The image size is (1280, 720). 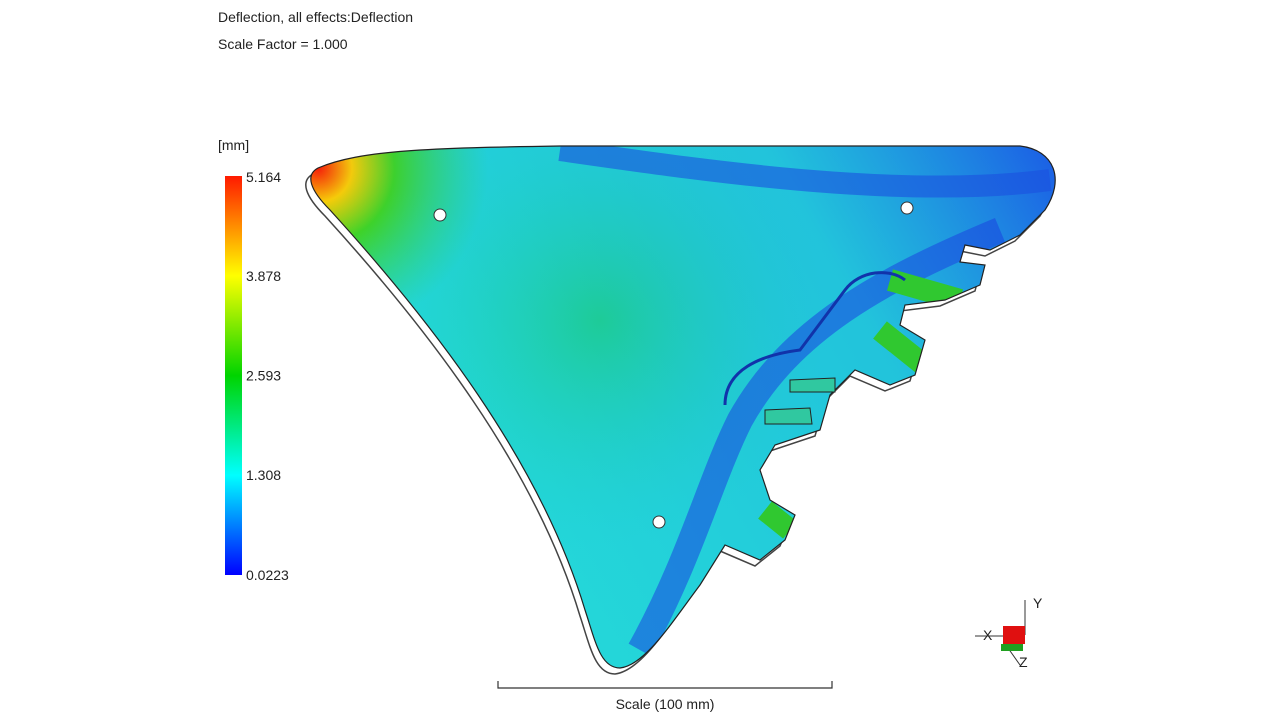 I want to click on legend-tick-label: 2.593, so click(x=263, y=376).